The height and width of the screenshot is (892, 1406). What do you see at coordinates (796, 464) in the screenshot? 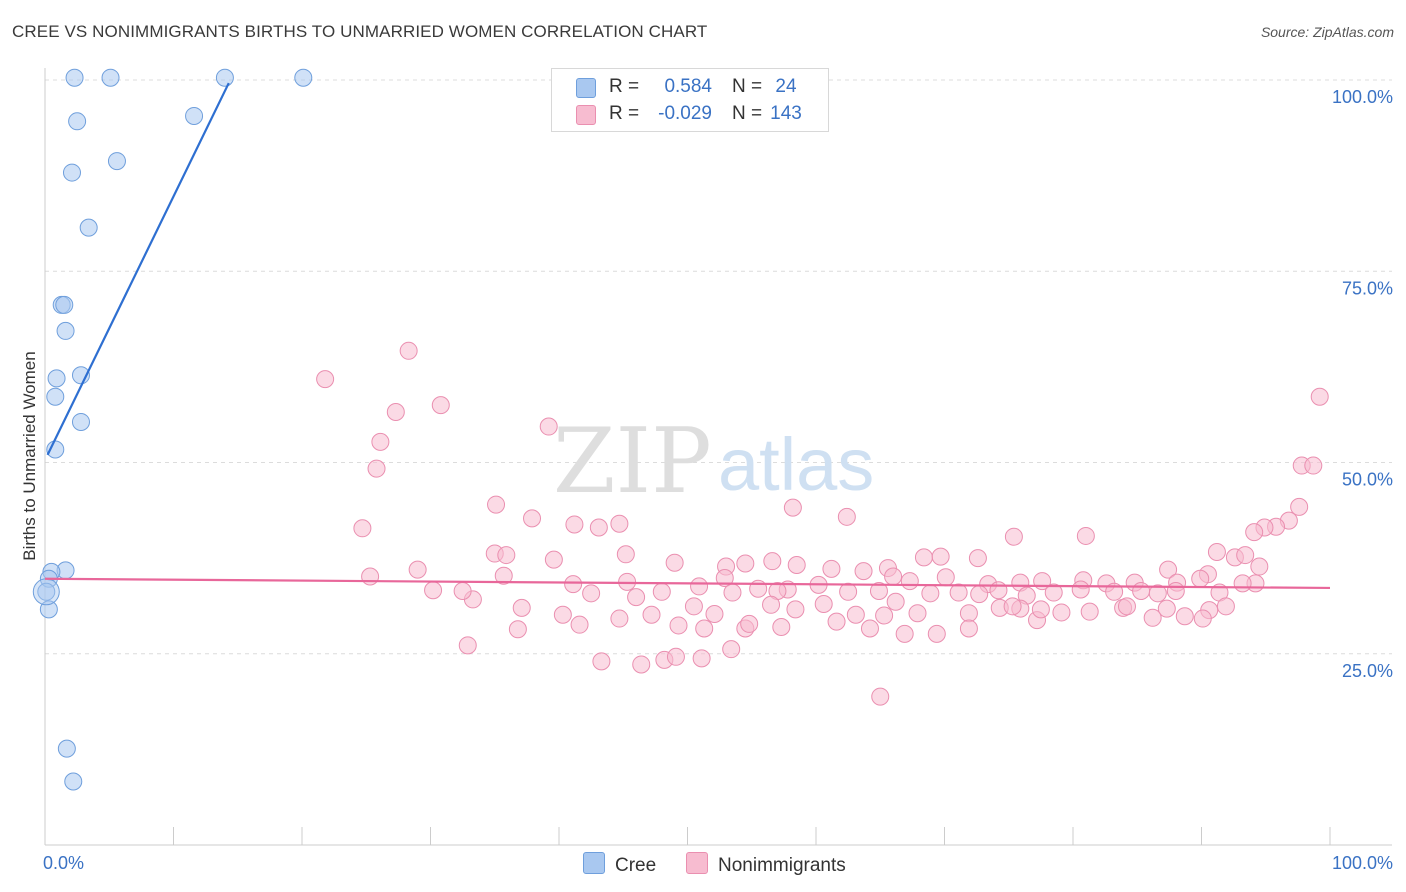
I see `watermark-atlas: atlas` at bounding box center [796, 464].